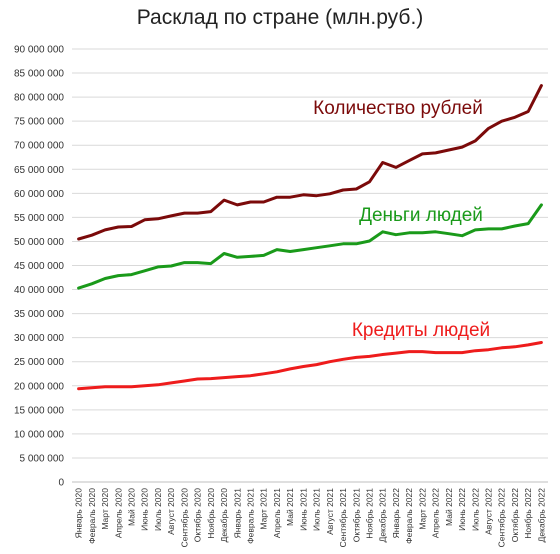 This screenshot has width=560, height=554. Describe the element at coordinates (303, 509) in the screenshot. I see `x-tick-label: Июнь 2021` at that location.